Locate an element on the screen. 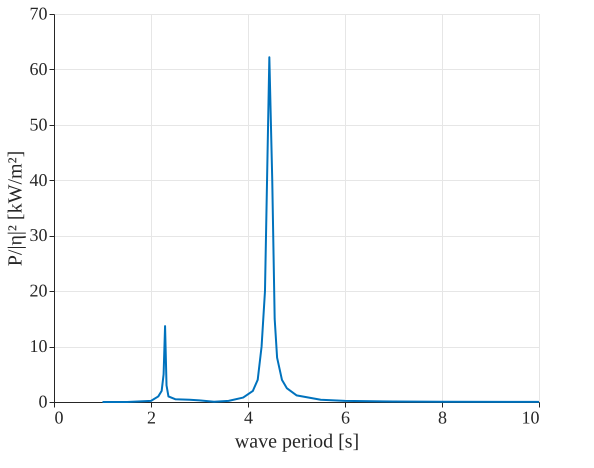  x-tick-label: 10 is located at coordinates (531, 418).